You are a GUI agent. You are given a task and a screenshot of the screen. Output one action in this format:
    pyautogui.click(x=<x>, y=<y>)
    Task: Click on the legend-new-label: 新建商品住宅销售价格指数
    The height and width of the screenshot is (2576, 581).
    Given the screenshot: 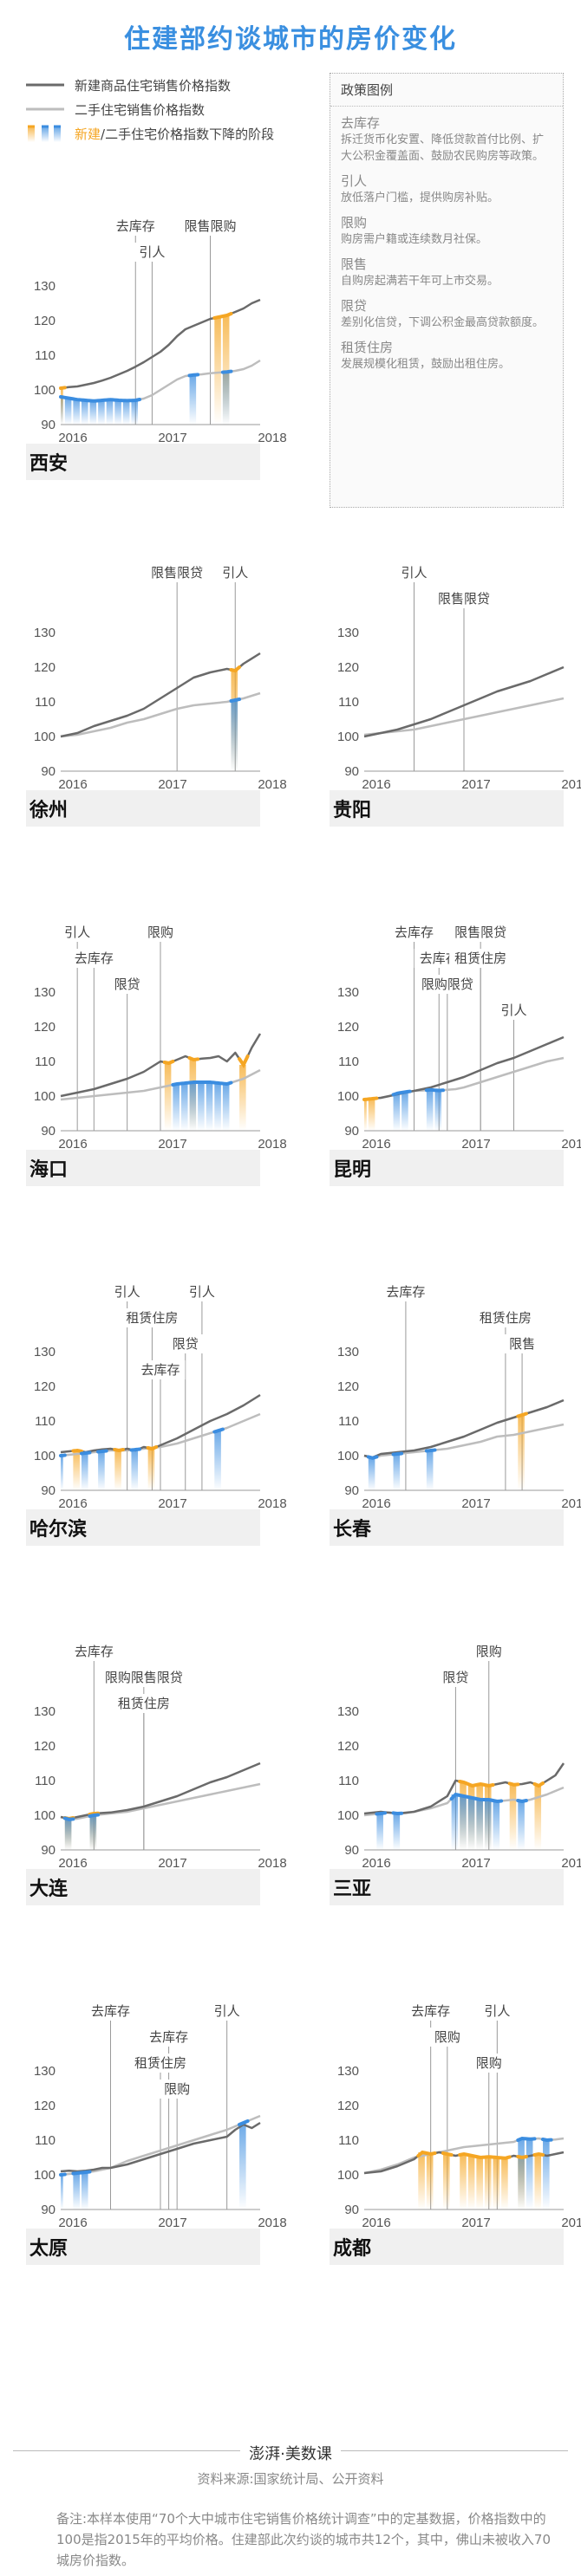 What is the action you would take?
    pyautogui.click(x=153, y=86)
    